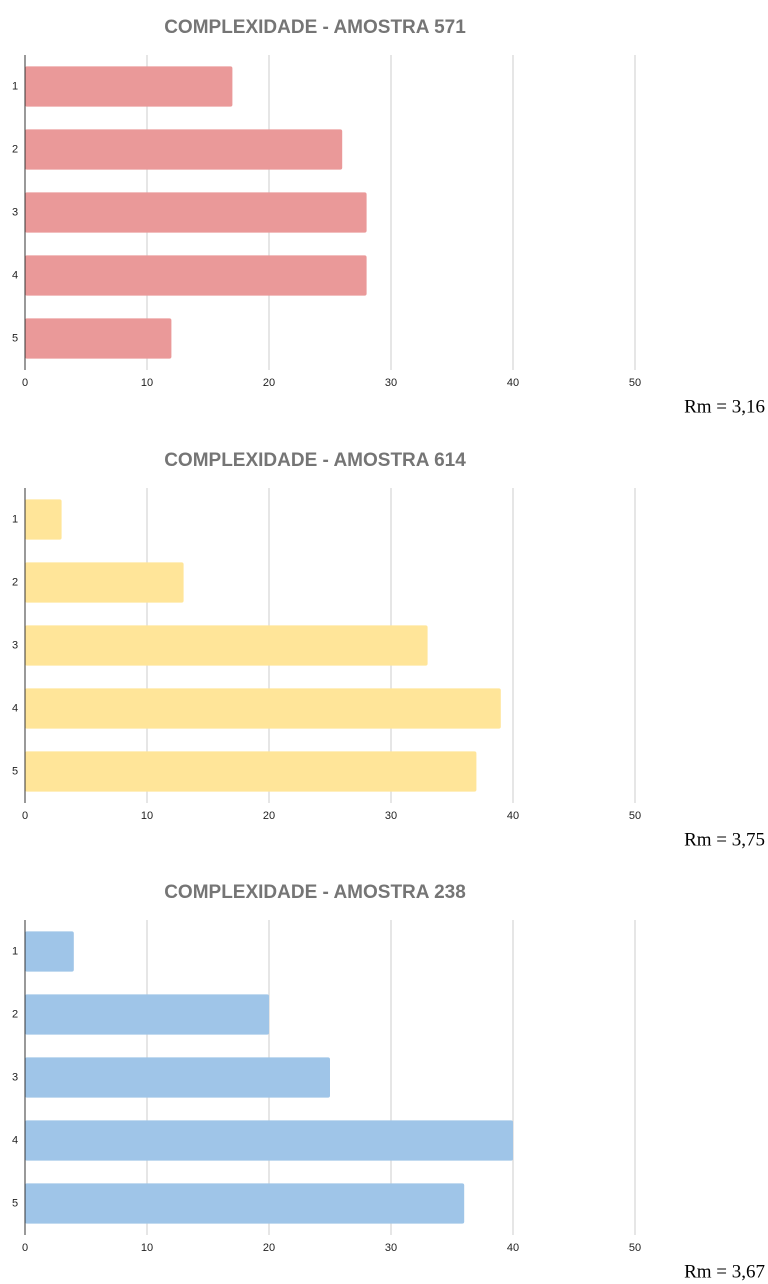 This screenshot has width=768, height=1284. Describe the element at coordinates (724, 1271) in the screenshot. I see `annotation: Rm = 3,67` at that location.